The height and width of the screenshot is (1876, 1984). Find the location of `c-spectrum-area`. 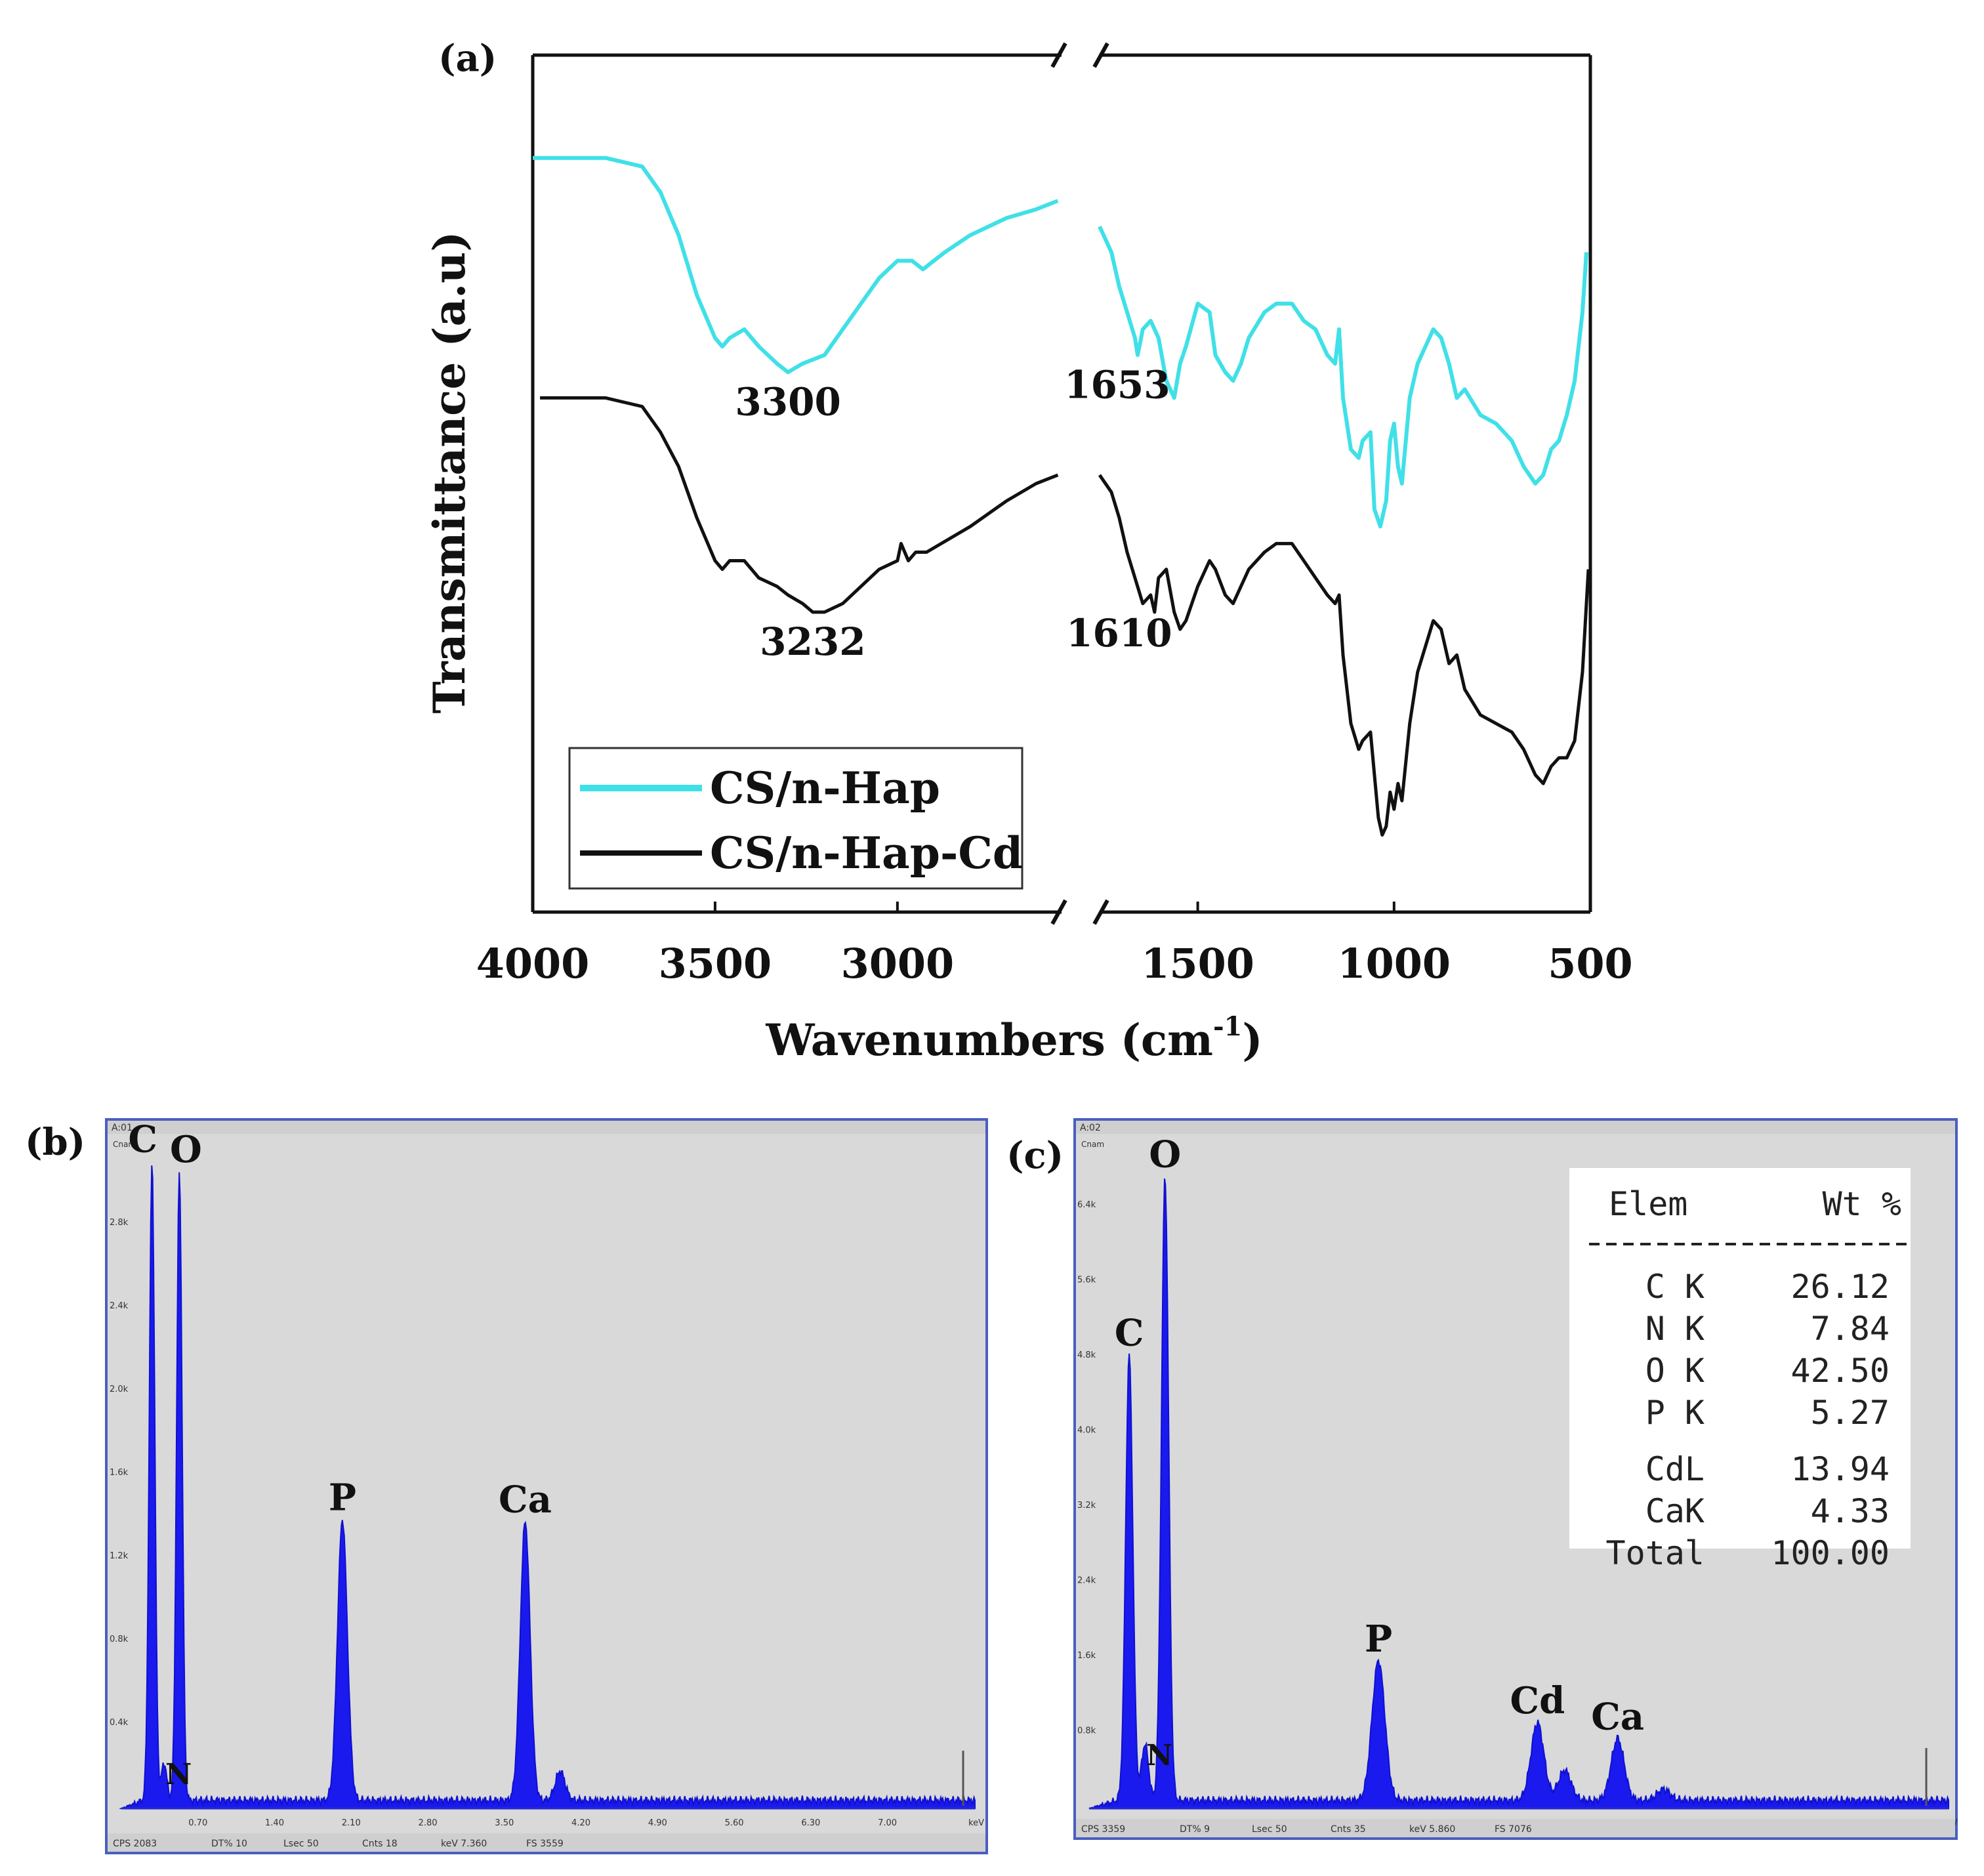

c-spectrum-area is located at coordinates (1518, 1493).